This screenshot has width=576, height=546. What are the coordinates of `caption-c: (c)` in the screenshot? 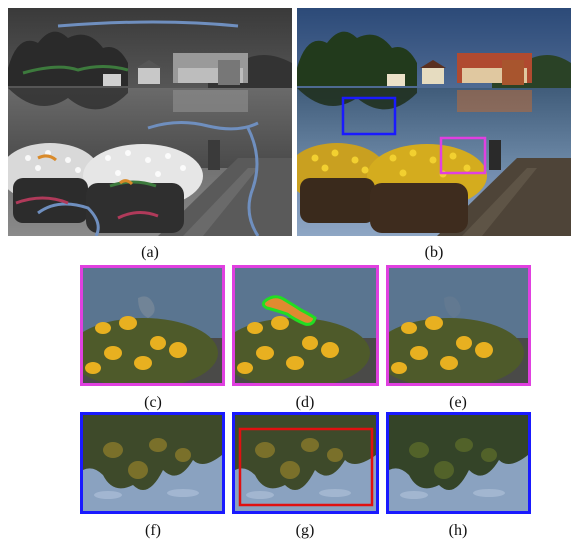 It's located at (153, 402).